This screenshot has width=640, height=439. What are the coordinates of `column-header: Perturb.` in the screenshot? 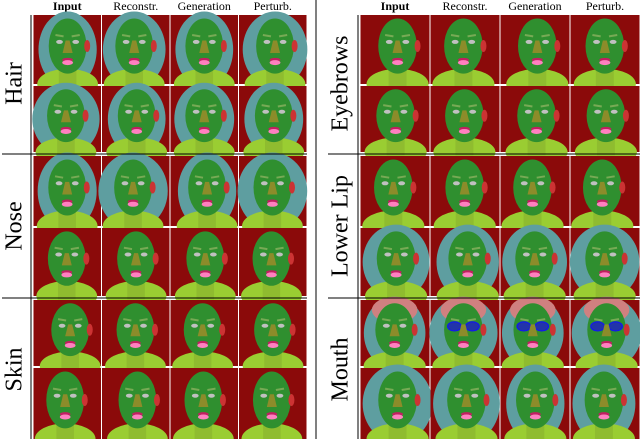 It's located at (273, 6).